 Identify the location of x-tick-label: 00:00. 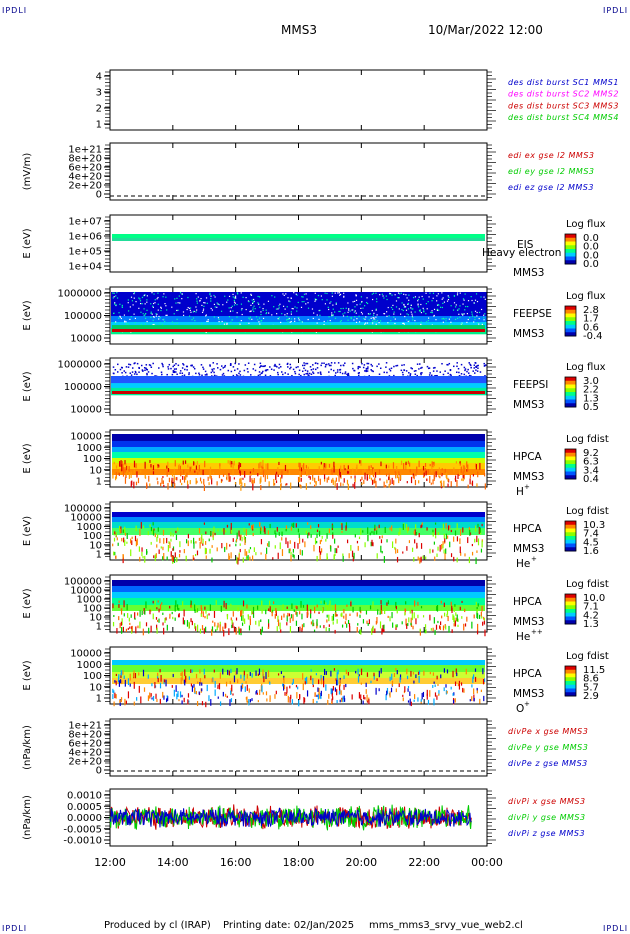
(487, 862).